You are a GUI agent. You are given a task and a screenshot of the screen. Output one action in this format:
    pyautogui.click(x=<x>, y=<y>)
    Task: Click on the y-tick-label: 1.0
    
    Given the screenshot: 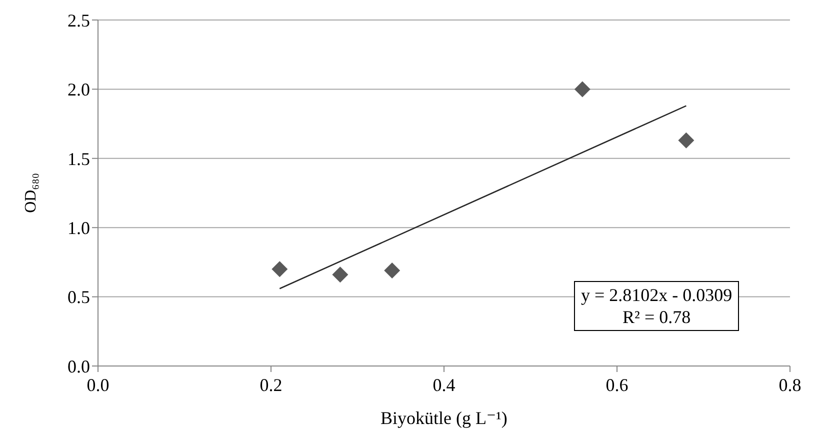 What is the action you would take?
    pyautogui.click(x=79, y=228)
    